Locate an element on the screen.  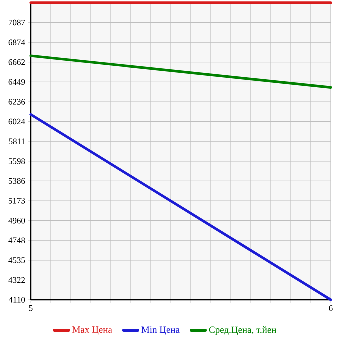
y-tick-label: 5598 is located at coordinates (17, 161).